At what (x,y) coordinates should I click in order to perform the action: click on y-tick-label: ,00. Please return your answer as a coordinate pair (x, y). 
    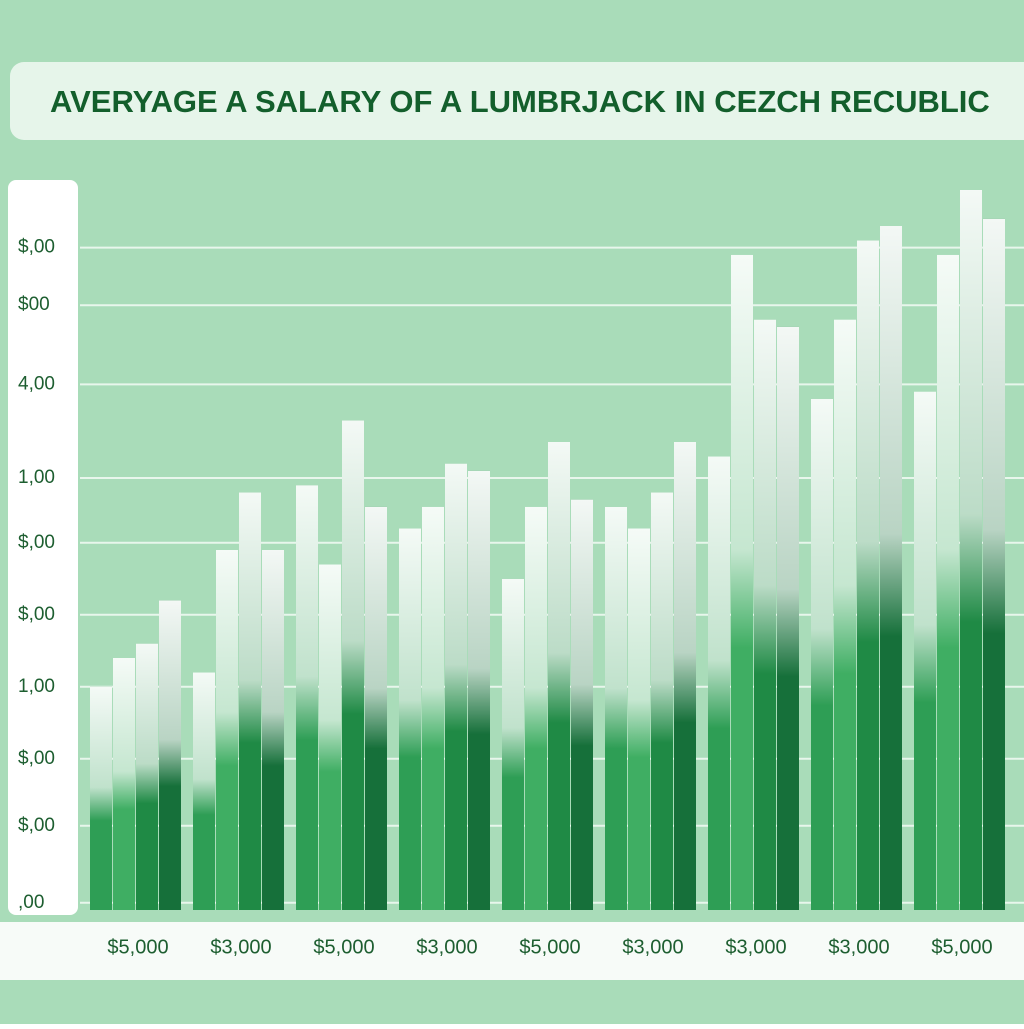
    Looking at the image, I should click on (31, 902).